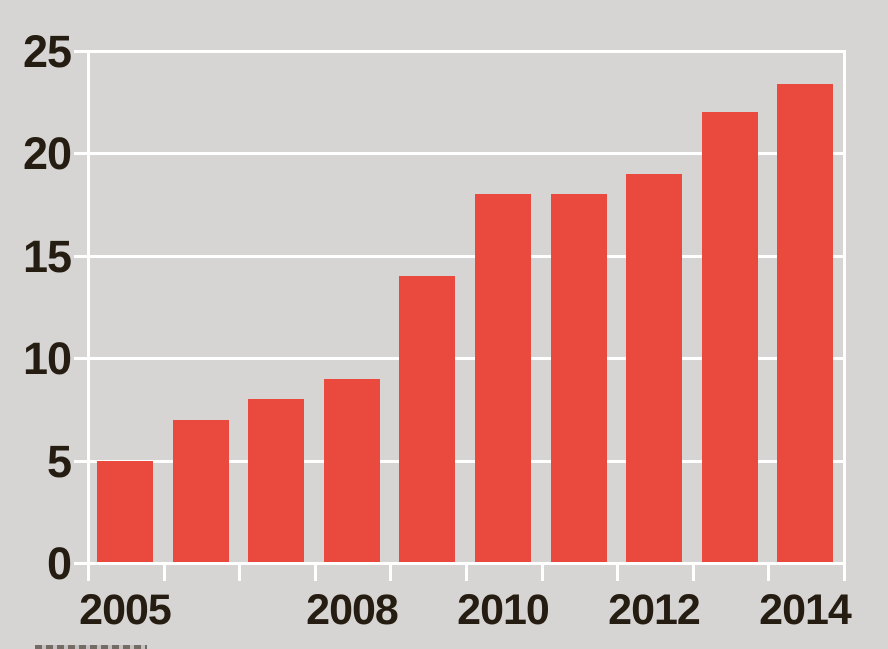 Image resolution: width=888 pixels, height=649 pixels. Describe the element at coordinates (503, 610) in the screenshot. I see `x-axis-label-2010: 2010` at that location.